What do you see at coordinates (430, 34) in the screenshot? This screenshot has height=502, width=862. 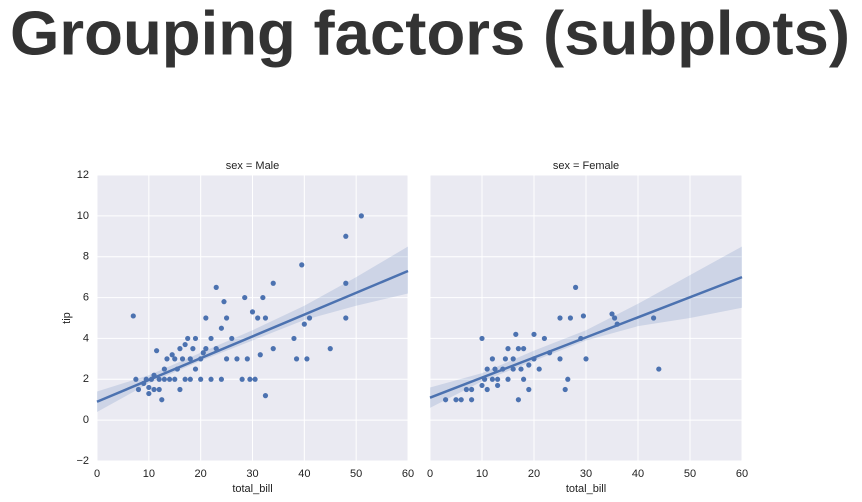 I see `slide-title: Grouping factors (subplots)` at bounding box center [430, 34].